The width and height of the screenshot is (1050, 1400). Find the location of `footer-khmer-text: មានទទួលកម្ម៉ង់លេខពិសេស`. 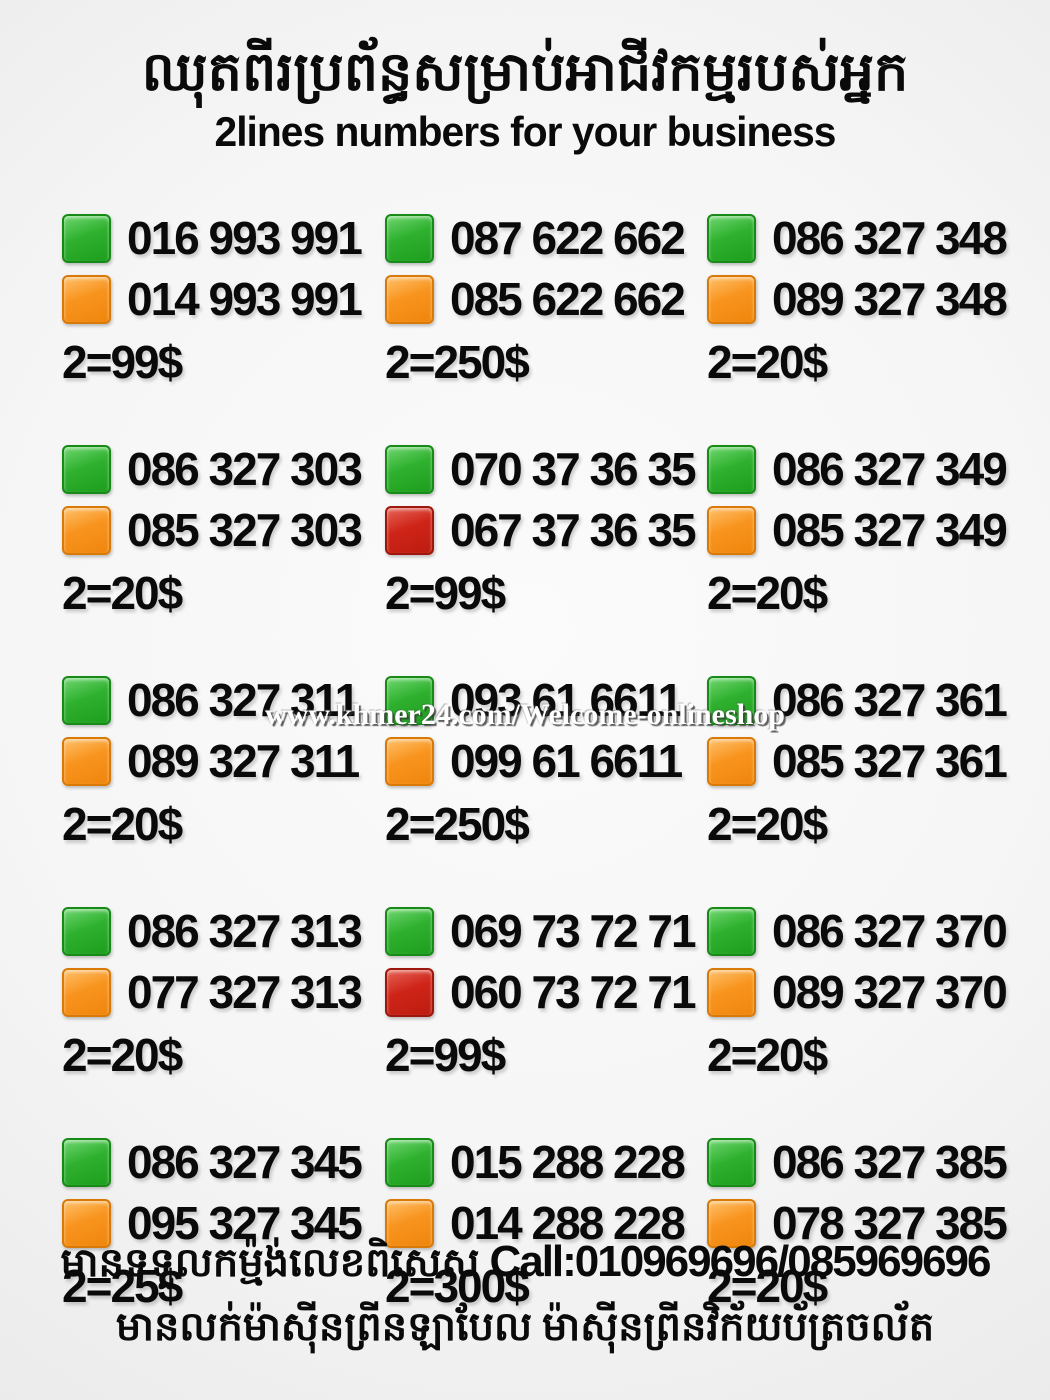

footer-khmer-text: មានទទួលកម្ម៉ង់លេខពិសេស is located at coordinates (270, 1262).